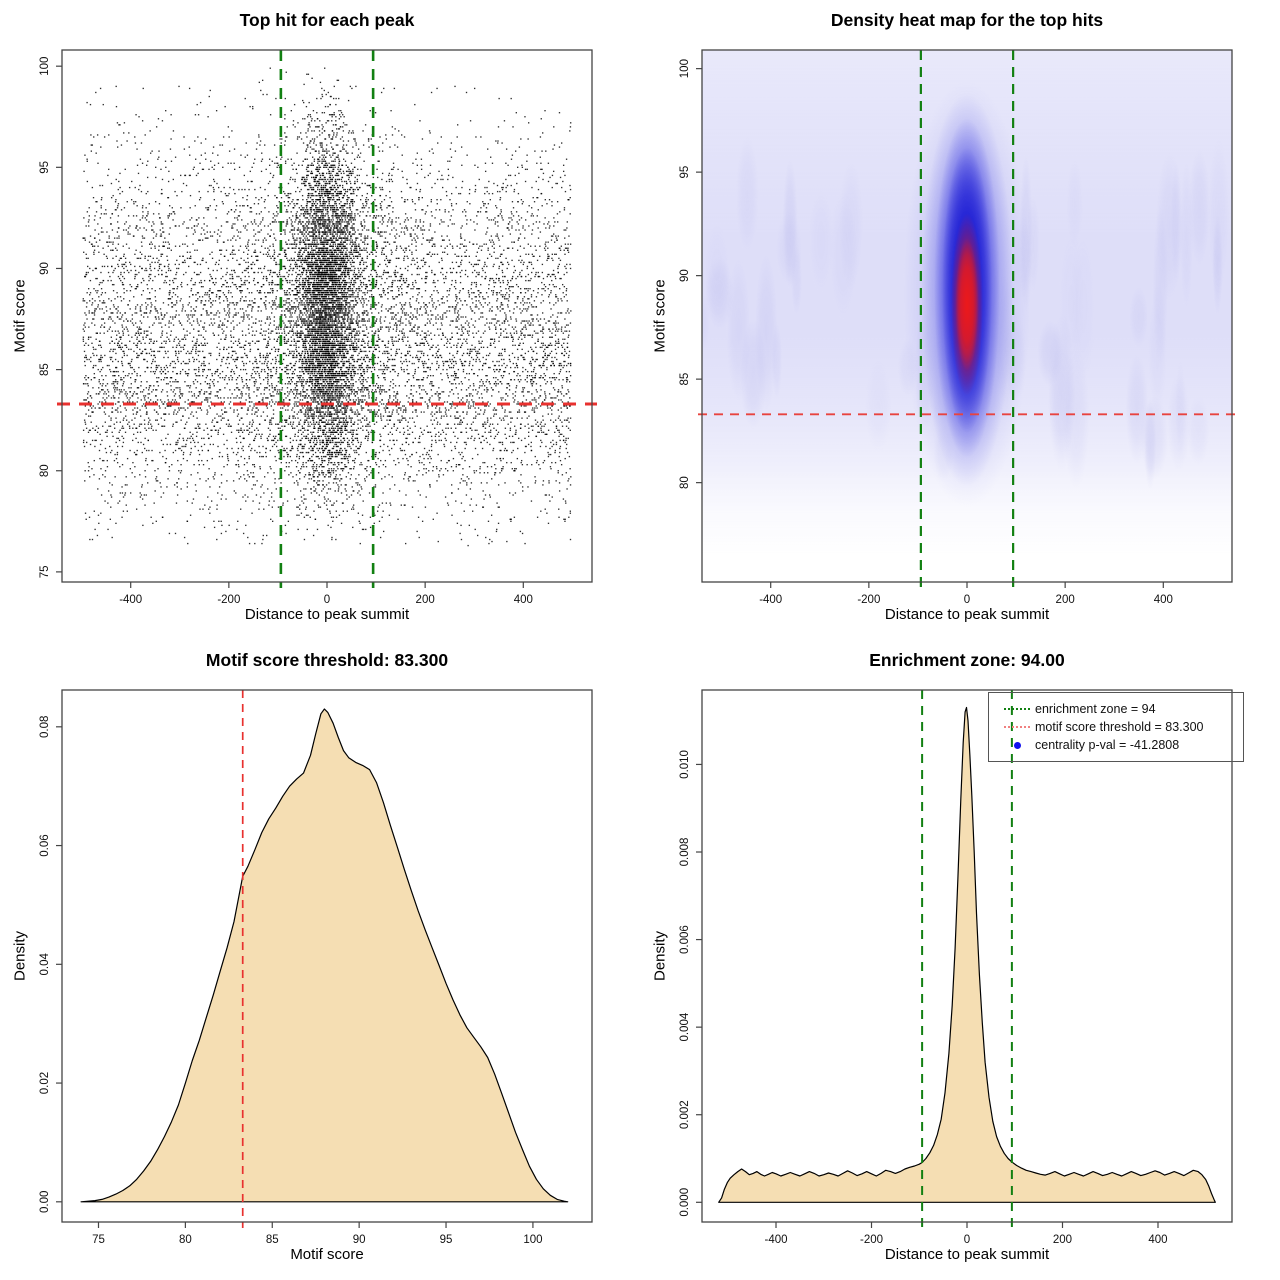  I want to click on legend-item-enrichment-zone: enrichment zone = 94, so click(1117, 709).